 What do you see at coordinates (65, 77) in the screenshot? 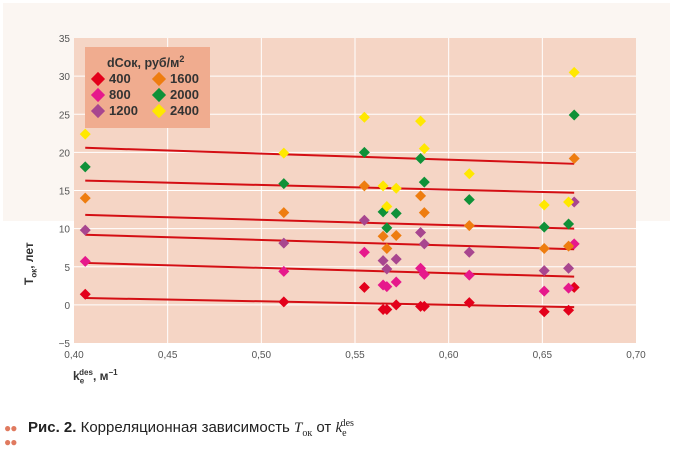
I see `y-tick-label: 30` at bounding box center [65, 77].